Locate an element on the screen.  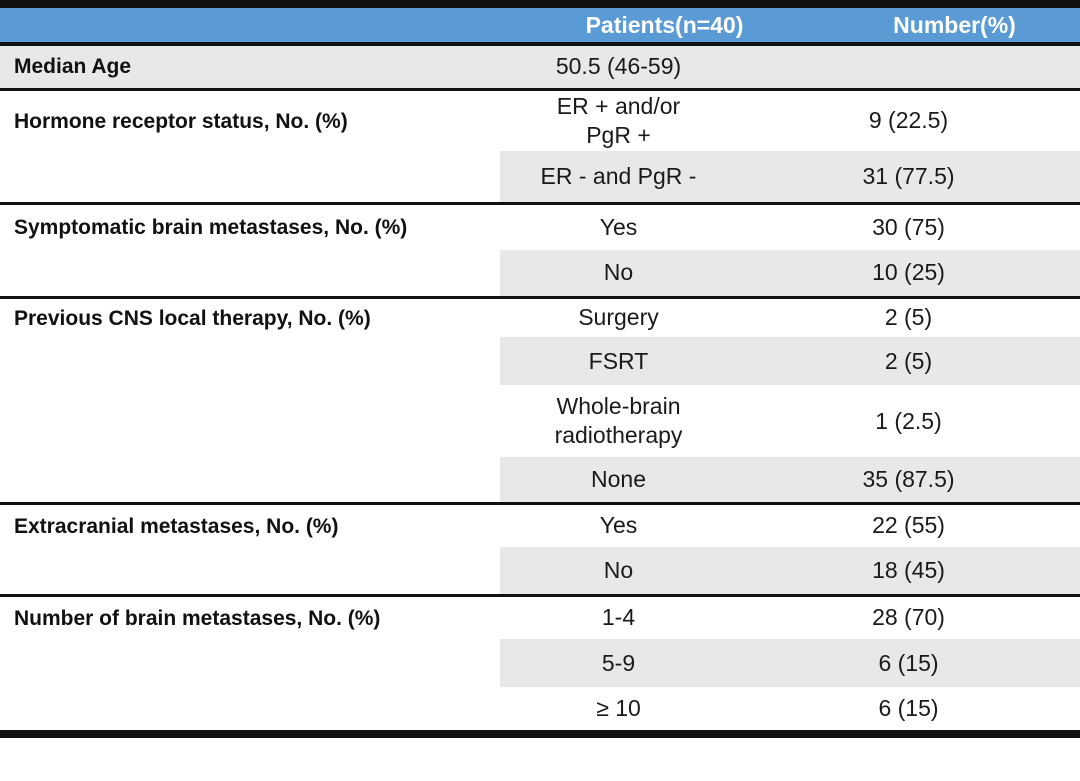
number-cell: 28 (70) is located at coordinates (908, 617).